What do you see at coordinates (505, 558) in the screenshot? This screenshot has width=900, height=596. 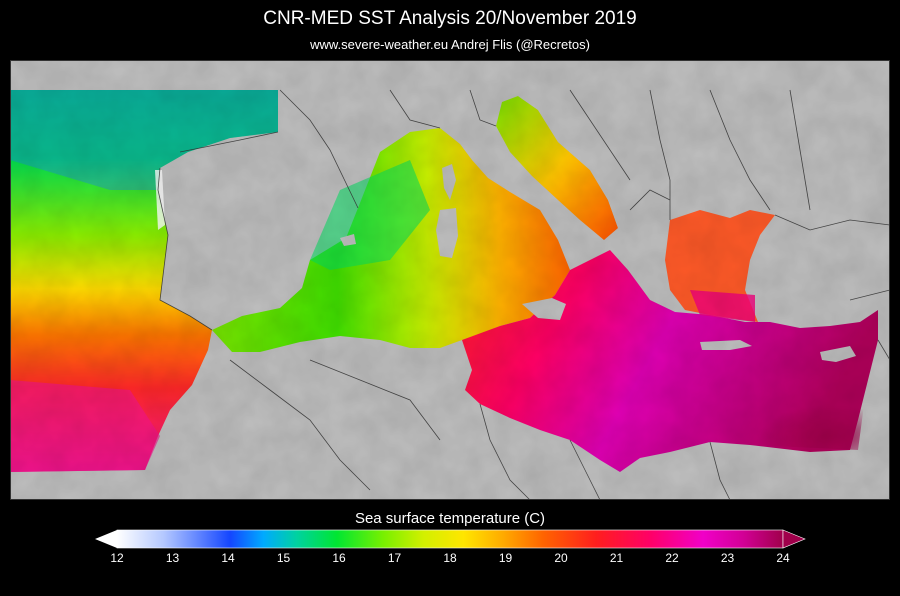 I see `colorbar-tick-label: 19` at bounding box center [505, 558].